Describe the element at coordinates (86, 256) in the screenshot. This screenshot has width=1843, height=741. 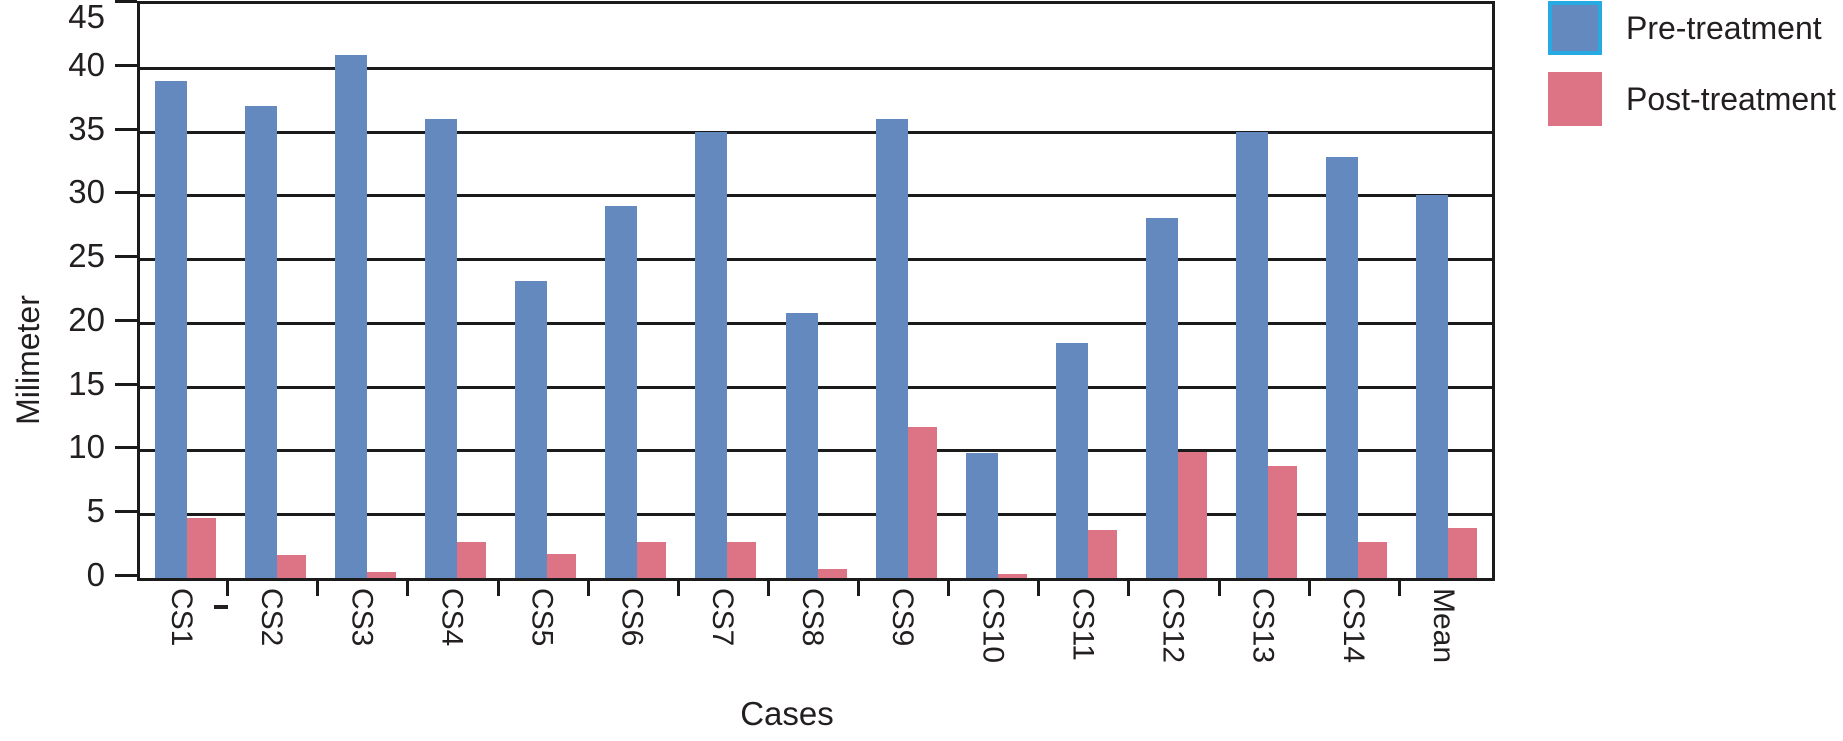
I see `y-tick-label-25: 25` at that location.